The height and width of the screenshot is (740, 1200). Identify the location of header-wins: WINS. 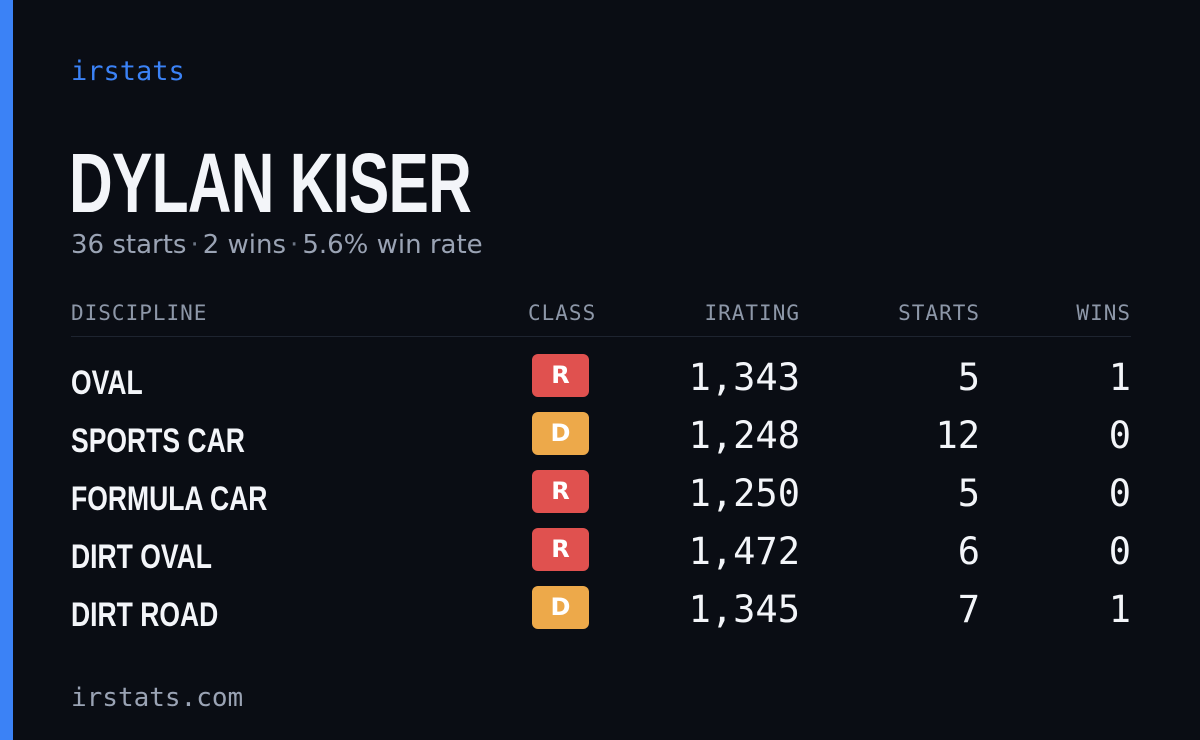
(1103, 313).